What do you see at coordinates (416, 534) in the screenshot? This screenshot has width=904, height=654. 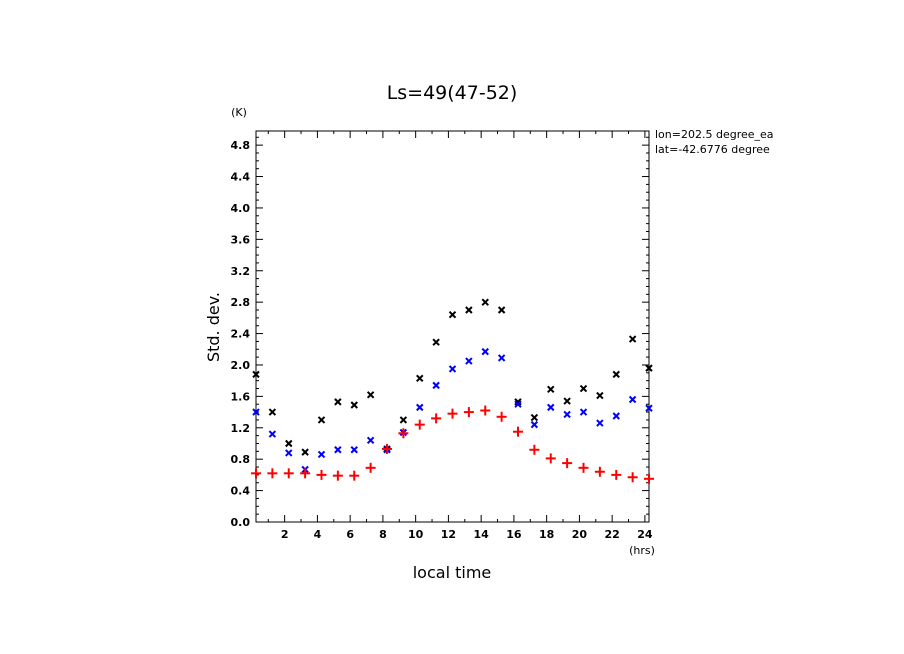 I see `x-tick-label: 10` at bounding box center [416, 534].